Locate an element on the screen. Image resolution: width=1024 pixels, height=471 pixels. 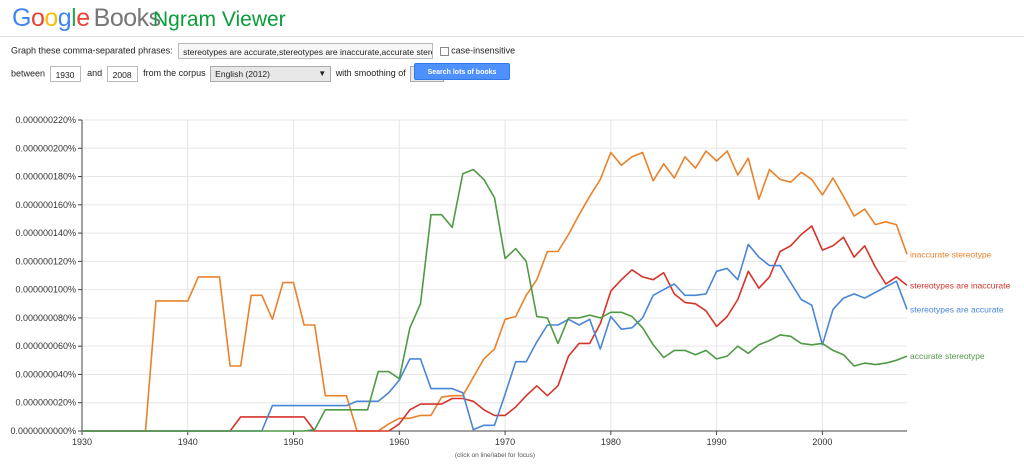
between-label: between is located at coordinates (28, 73).